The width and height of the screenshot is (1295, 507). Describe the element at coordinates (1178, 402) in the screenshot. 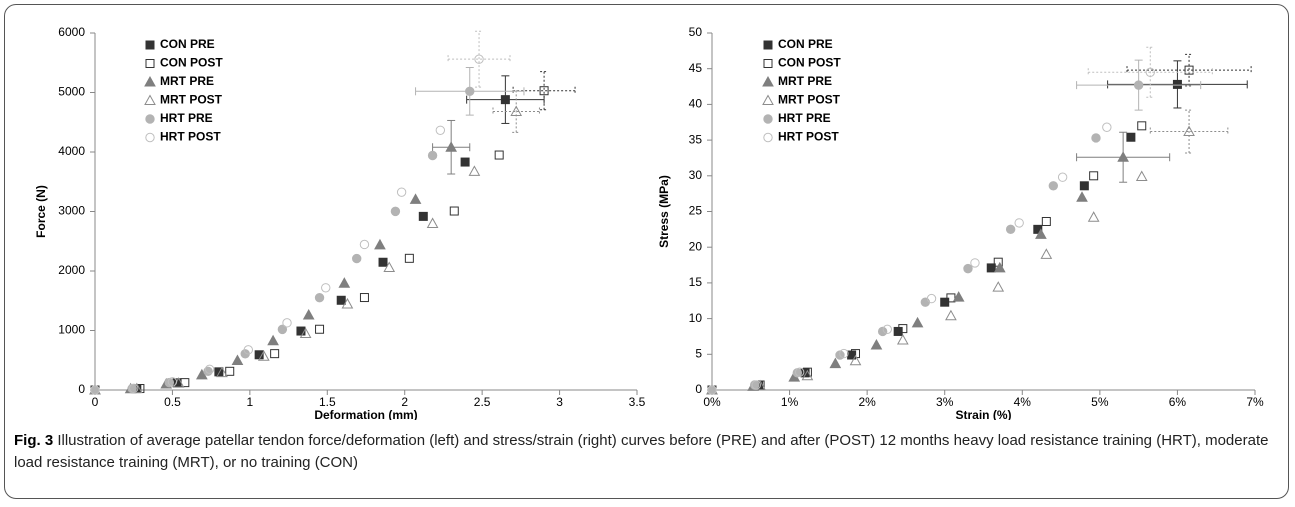

I see `x-tick-label: 6%` at that location.